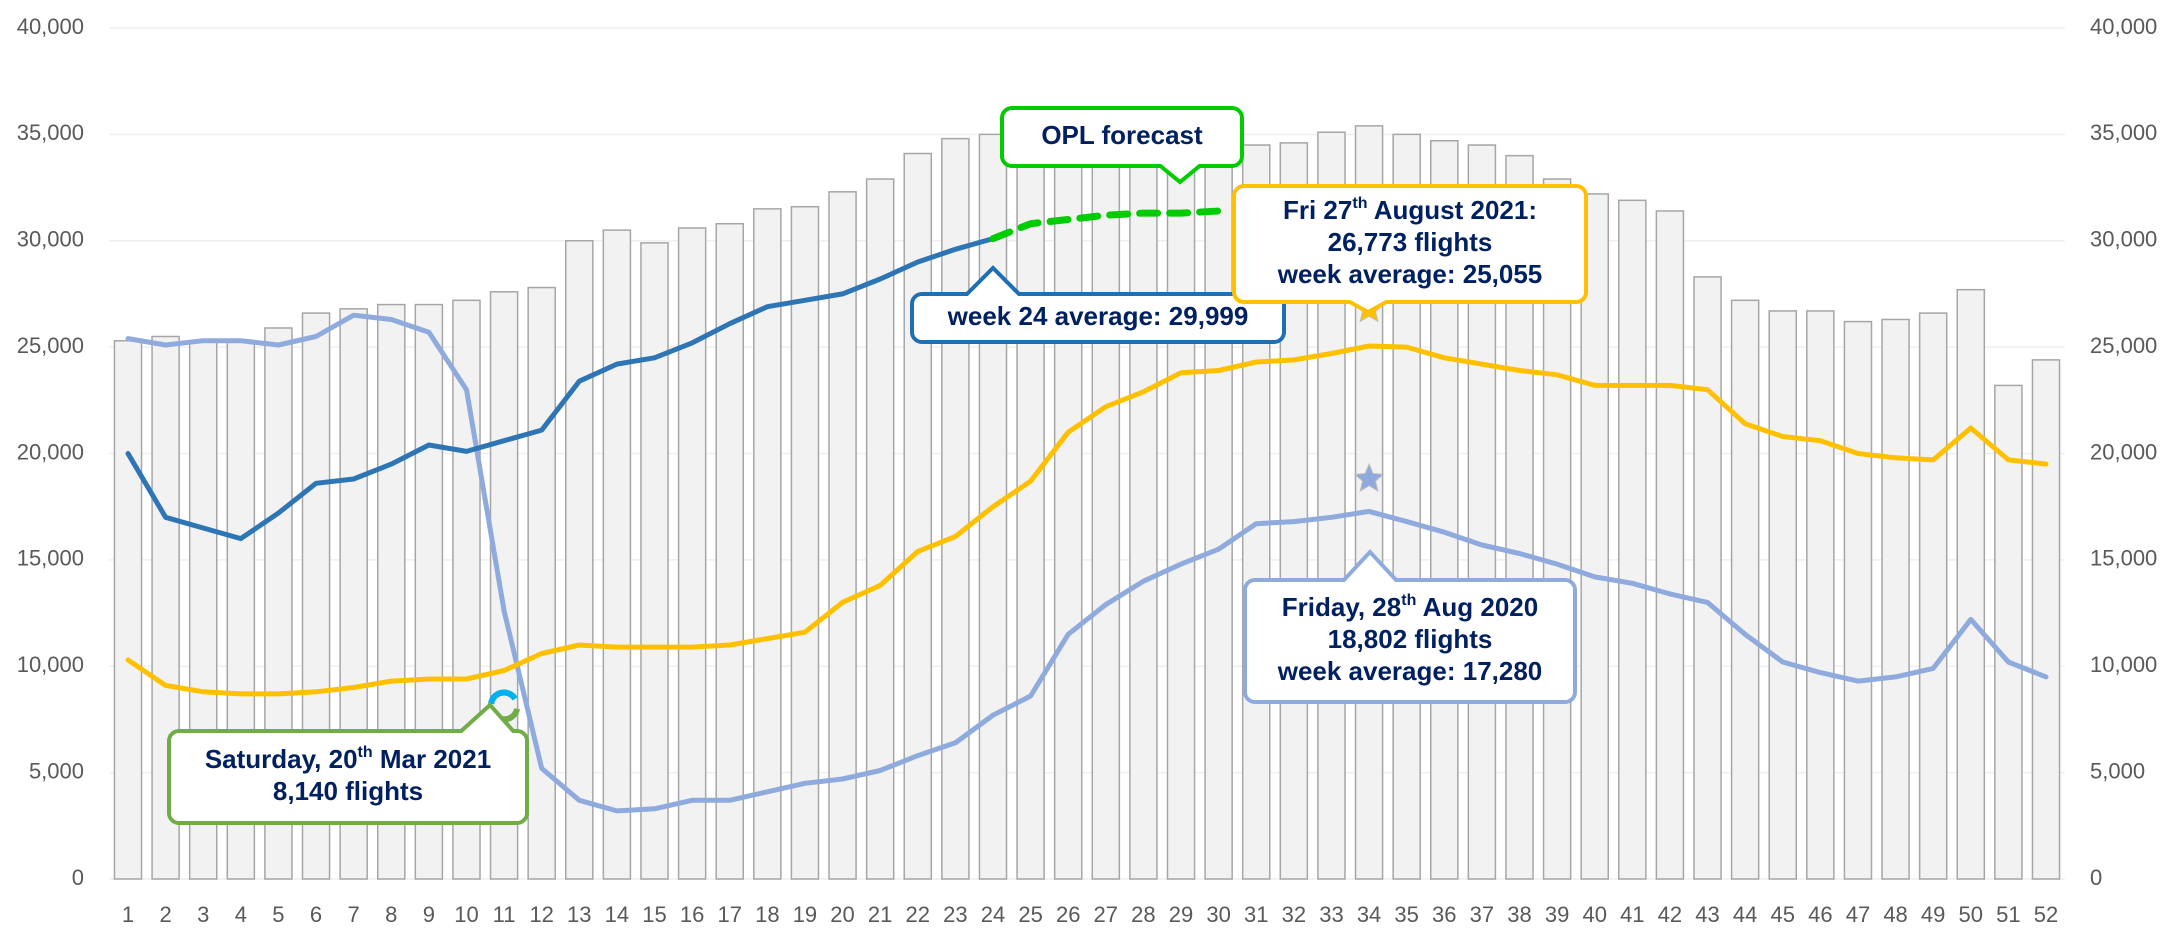 This screenshot has width=2177, height=937. What do you see at coordinates (78, 877) in the screenshot?
I see `y-tick-label: 0` at bounding box center [78, 877].